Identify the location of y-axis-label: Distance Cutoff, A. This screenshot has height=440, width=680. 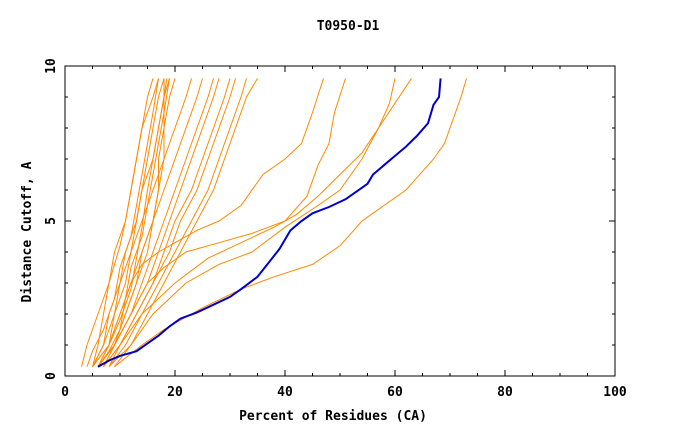
(27, 231).